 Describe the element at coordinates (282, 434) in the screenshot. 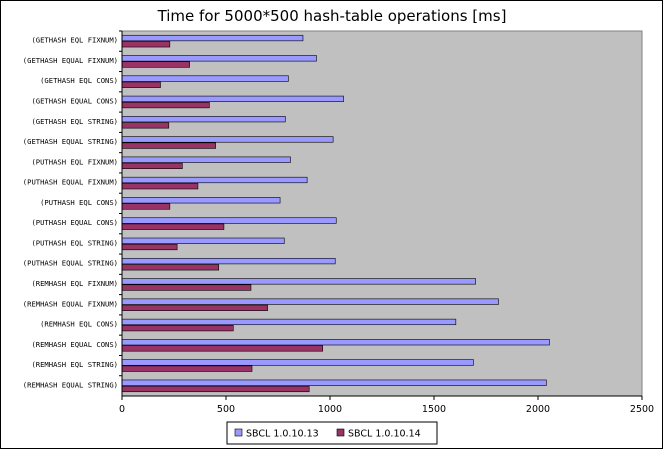

I see `legend-label: SBCL 1.0.10.13` at that location.